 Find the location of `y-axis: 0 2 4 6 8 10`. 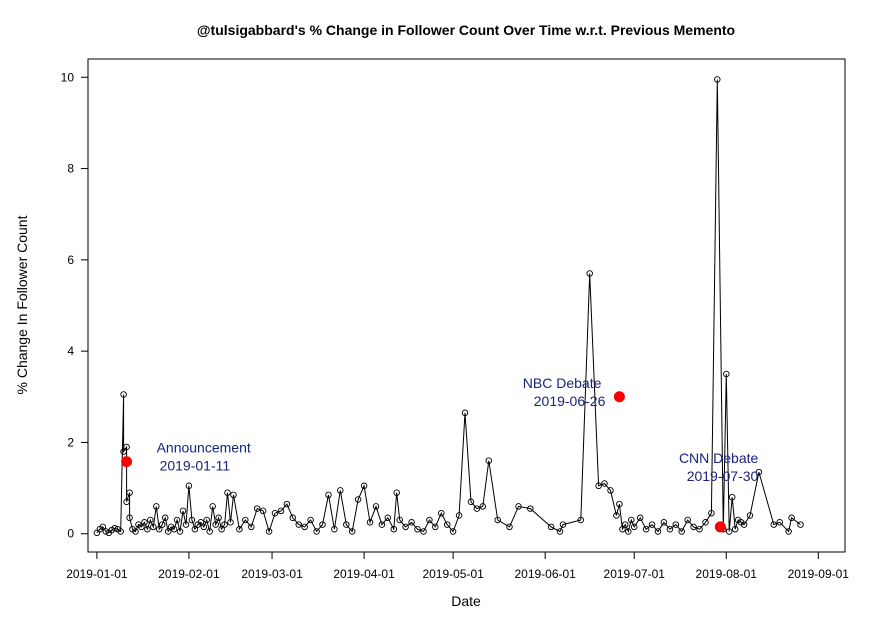

y-axis: 0 2 4 6 8 10 is located at coordinates (75, 305).